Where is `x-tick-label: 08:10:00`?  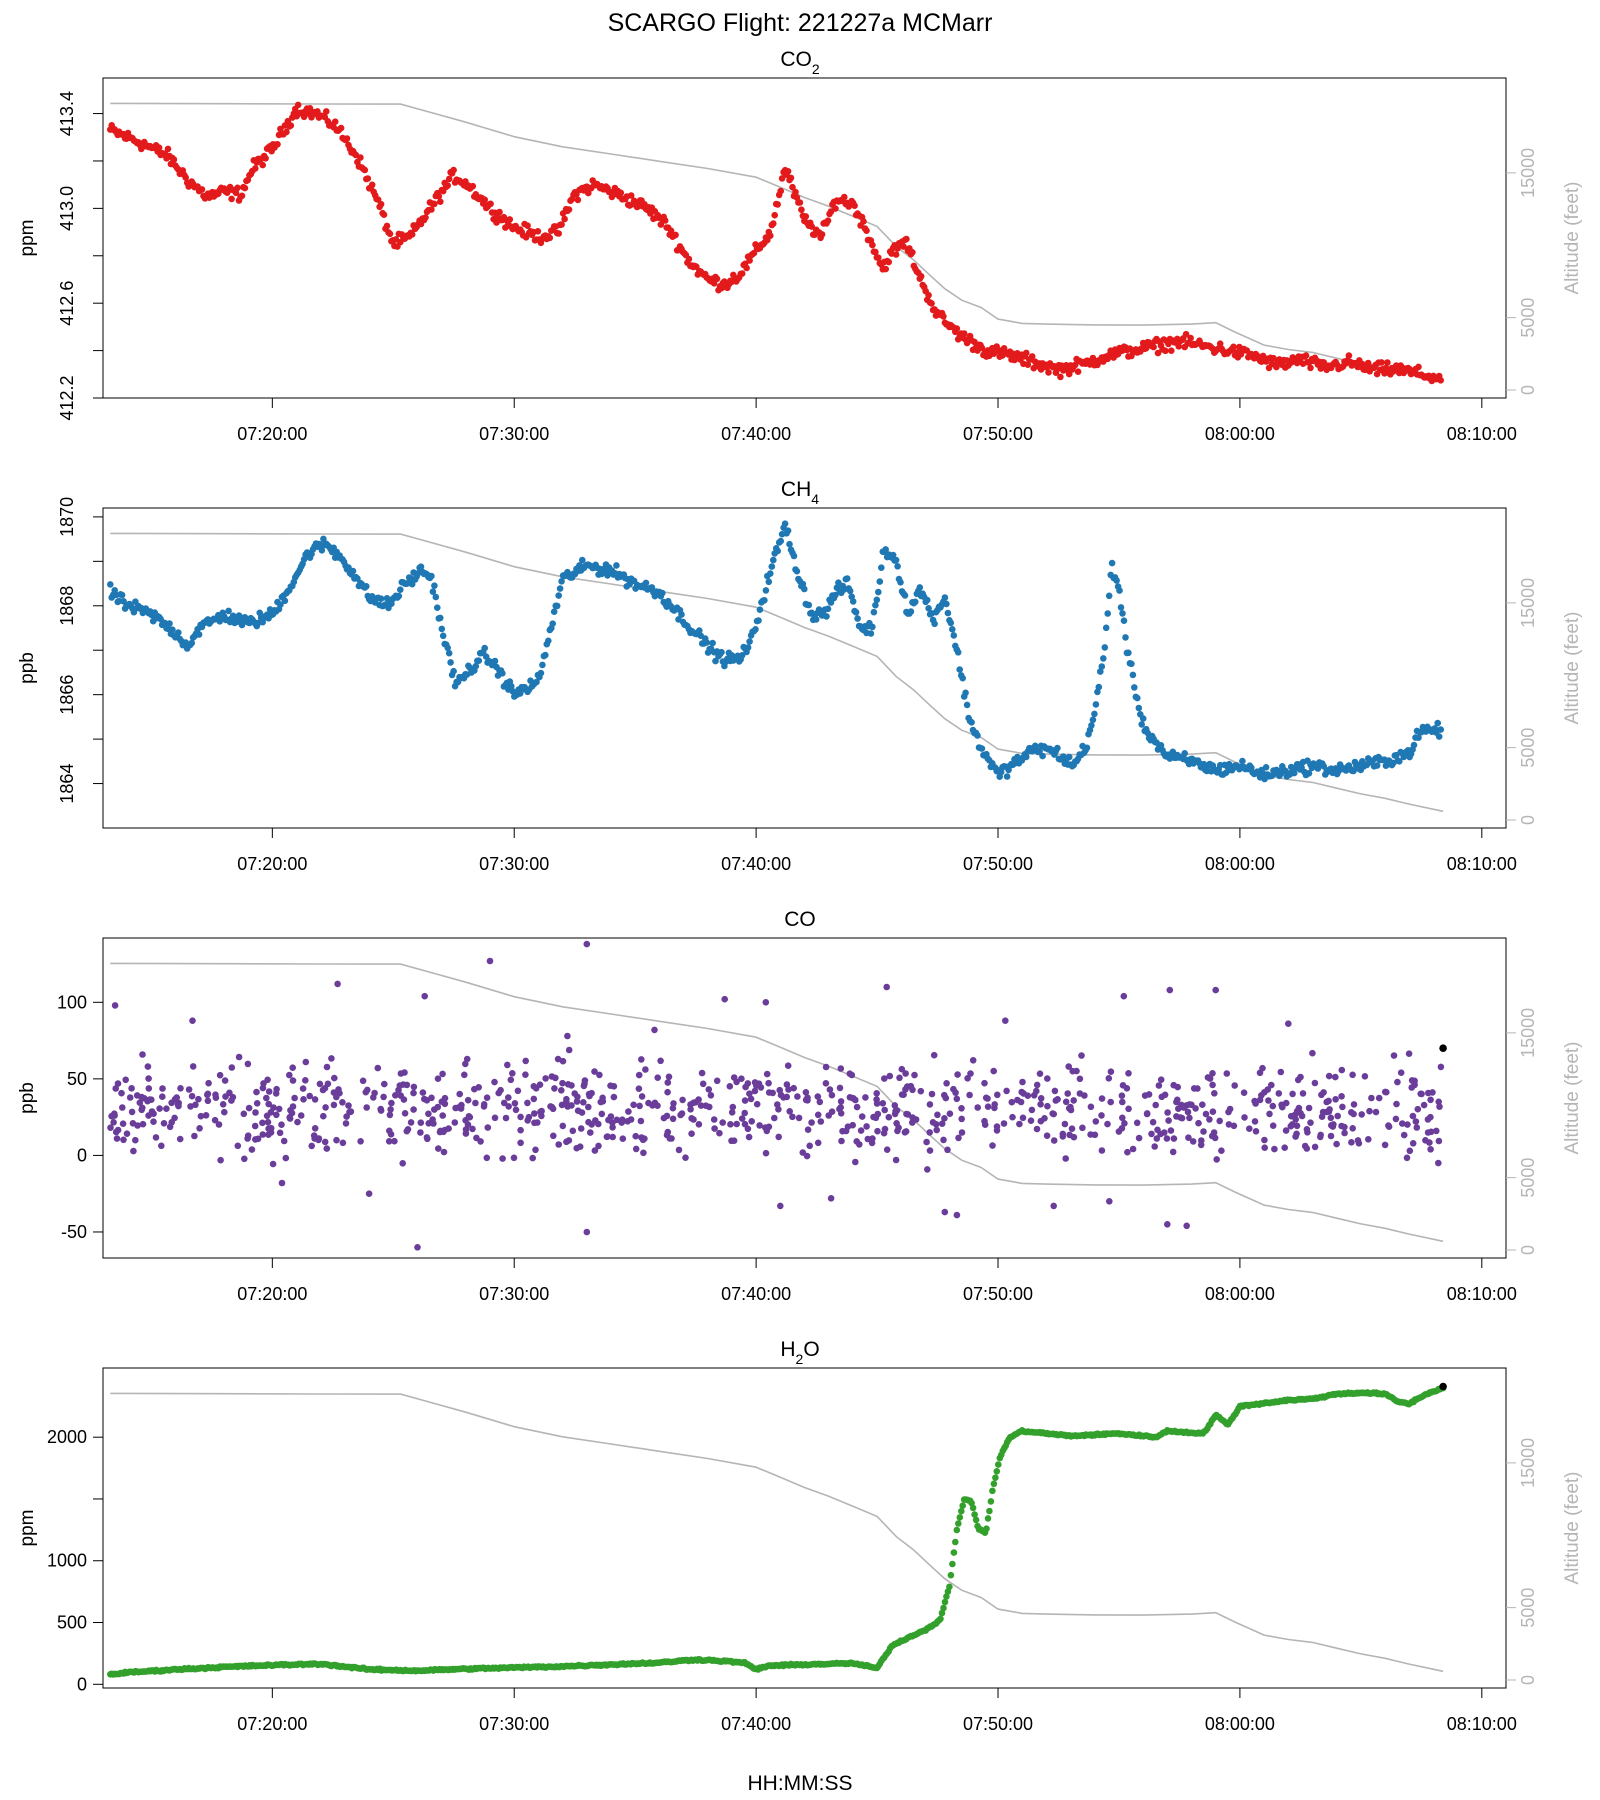
x-tick-label: 08:10:00 is located at coordinates (1482, 1294).